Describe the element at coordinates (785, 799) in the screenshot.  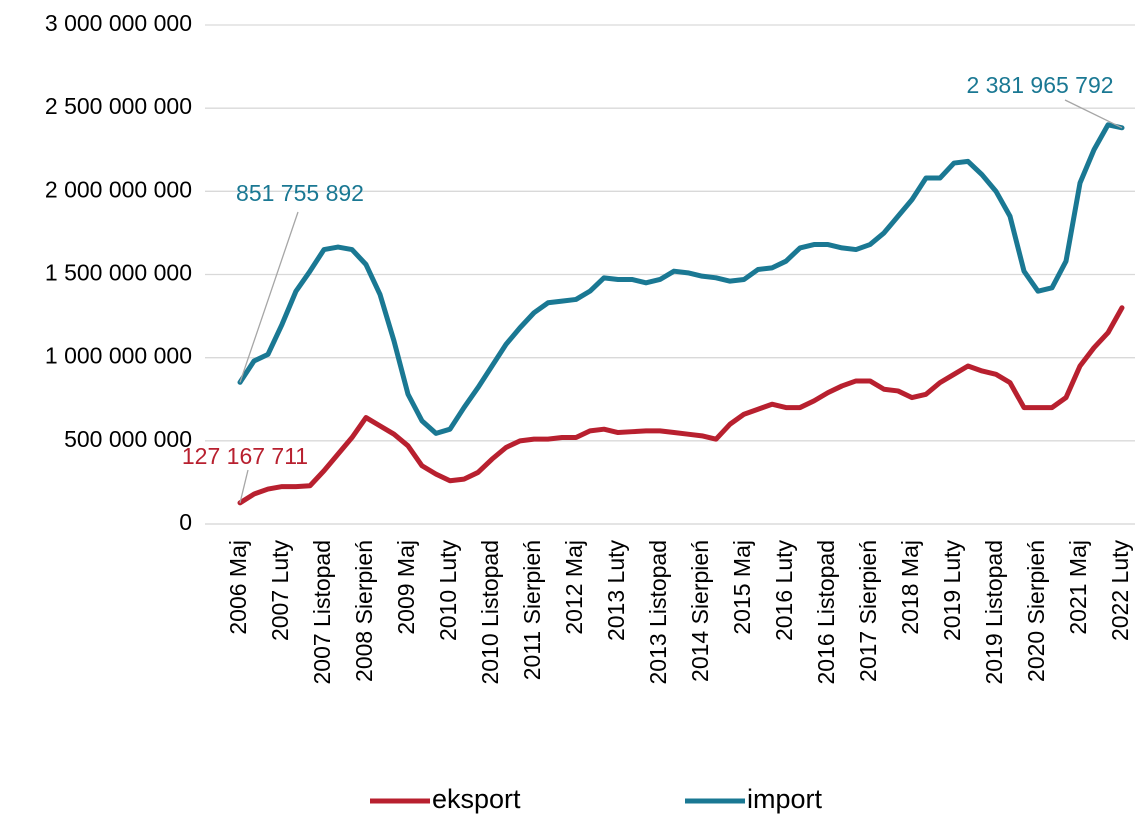
I see `legend-label: import` at that location.